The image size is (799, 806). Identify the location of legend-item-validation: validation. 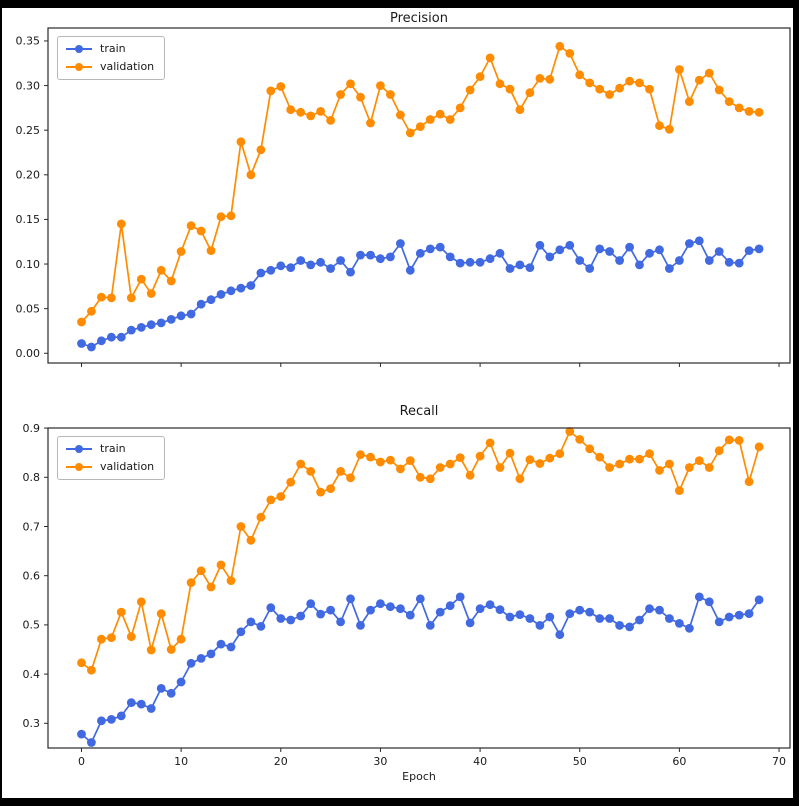
(110, 467).